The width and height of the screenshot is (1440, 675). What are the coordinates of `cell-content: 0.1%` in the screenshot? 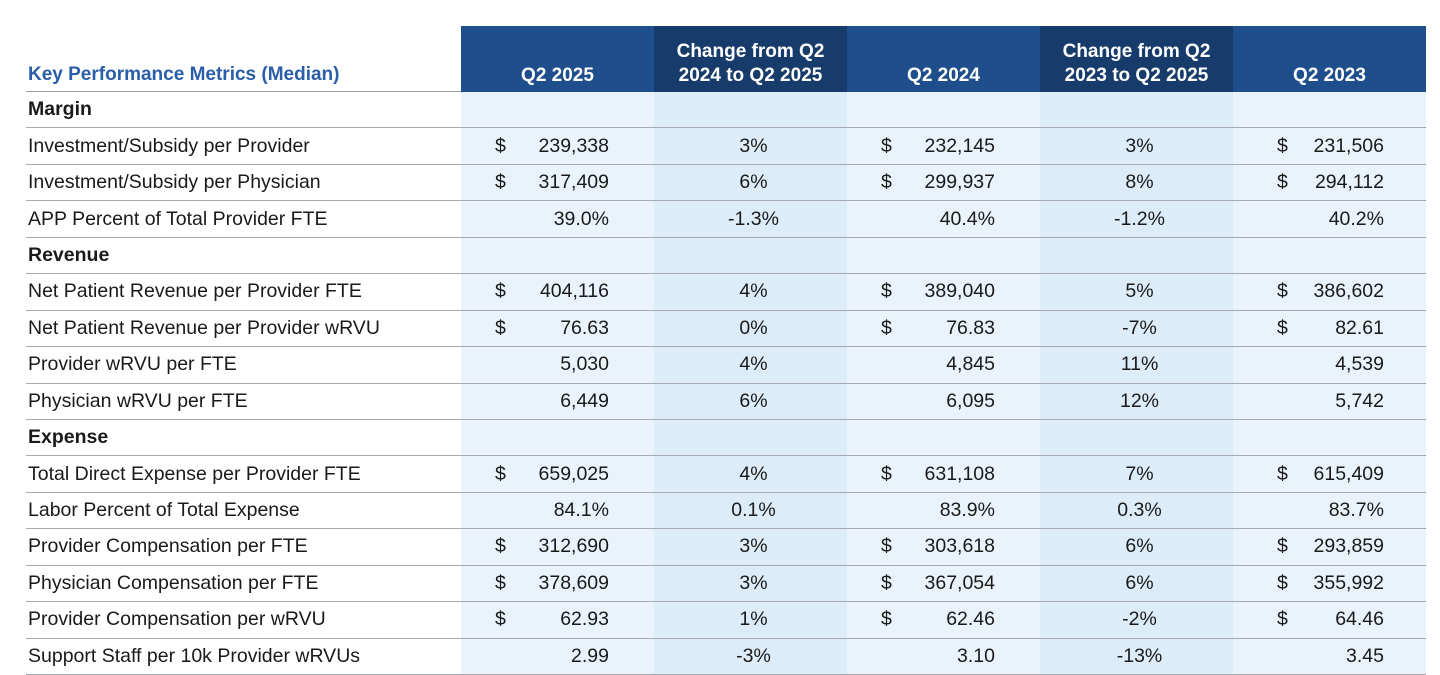 It's located at (750, 510).